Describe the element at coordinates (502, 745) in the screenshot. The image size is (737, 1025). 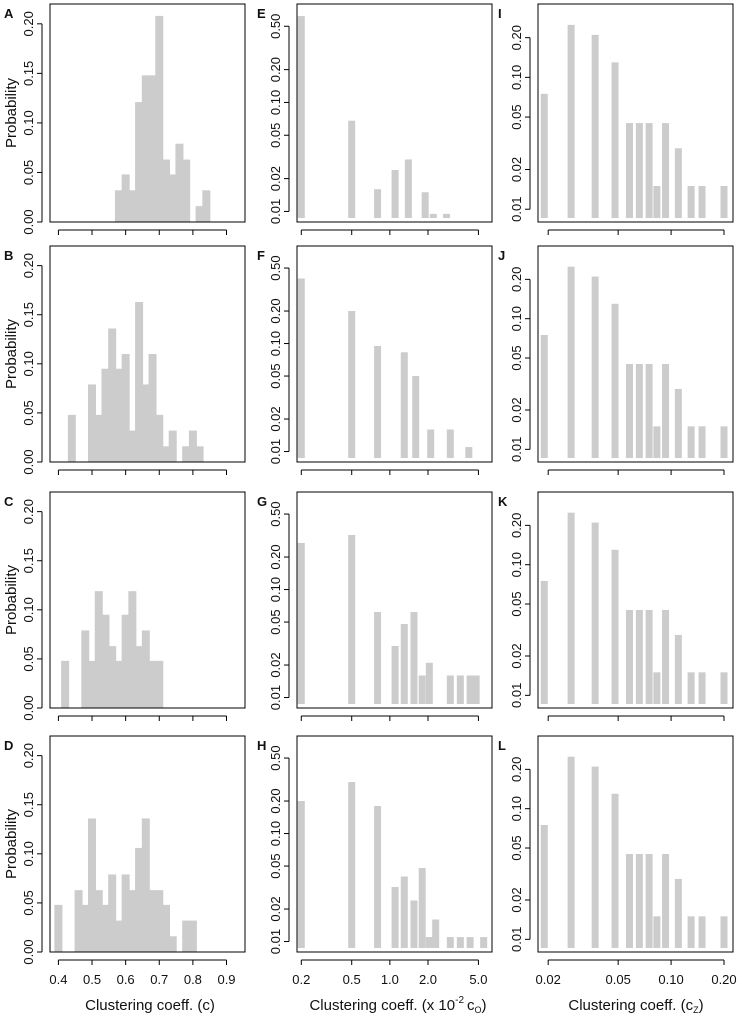
I see `panel-label: L` at that location.